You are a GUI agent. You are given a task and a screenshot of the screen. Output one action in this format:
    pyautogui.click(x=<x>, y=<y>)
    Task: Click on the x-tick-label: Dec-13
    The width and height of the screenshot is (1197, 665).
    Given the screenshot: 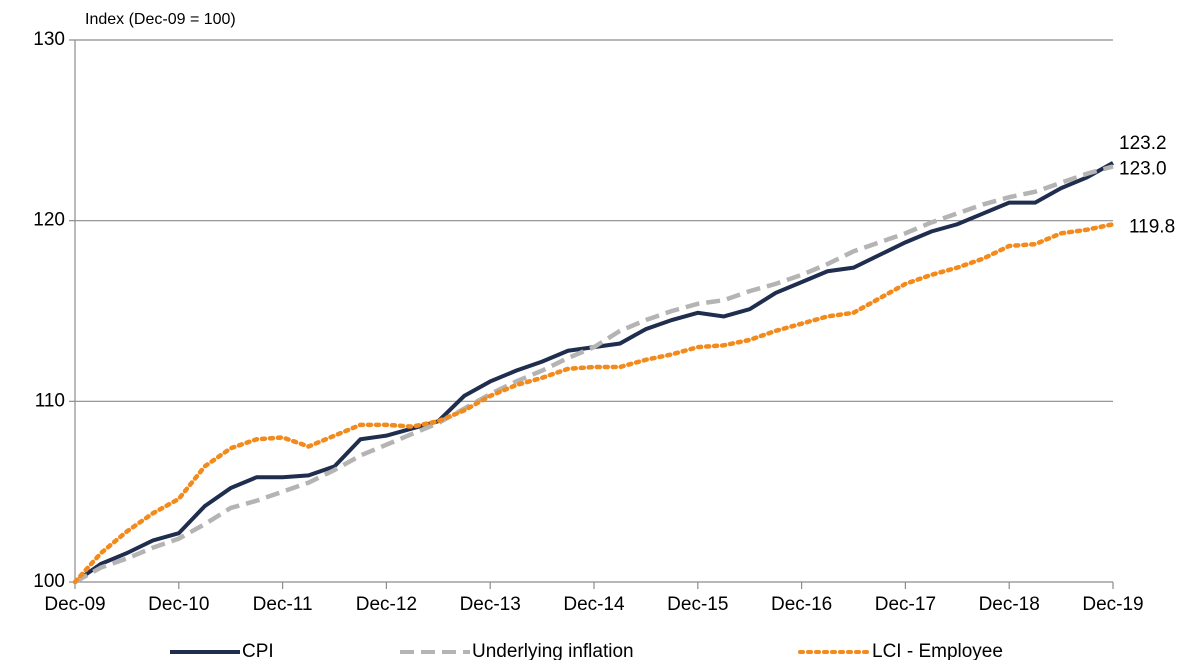 What is the action you would take?
    pyautogui.click(x=490, y=604)
    